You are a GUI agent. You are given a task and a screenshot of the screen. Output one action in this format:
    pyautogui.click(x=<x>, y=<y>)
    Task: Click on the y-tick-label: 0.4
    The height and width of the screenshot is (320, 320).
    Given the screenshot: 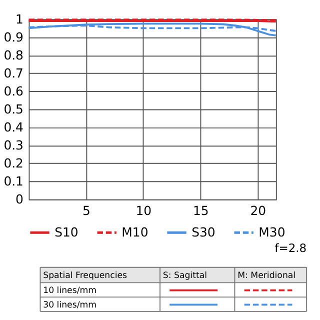 What is the action you would take?
    pyautogui.click(x=14, y=127)
    